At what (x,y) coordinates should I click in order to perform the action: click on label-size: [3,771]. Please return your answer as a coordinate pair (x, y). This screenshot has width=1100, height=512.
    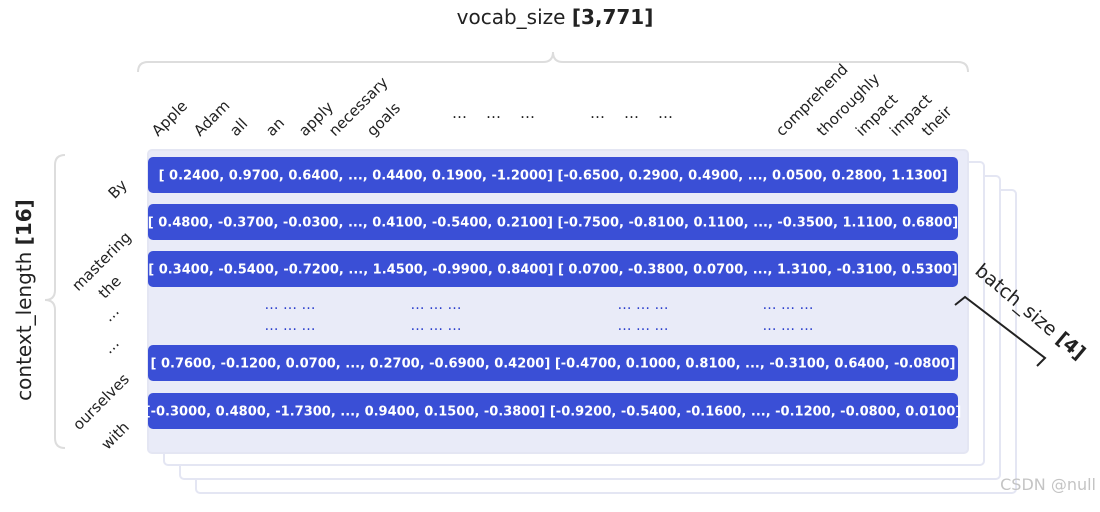
    Looking at the image, I should click on (613, 17).